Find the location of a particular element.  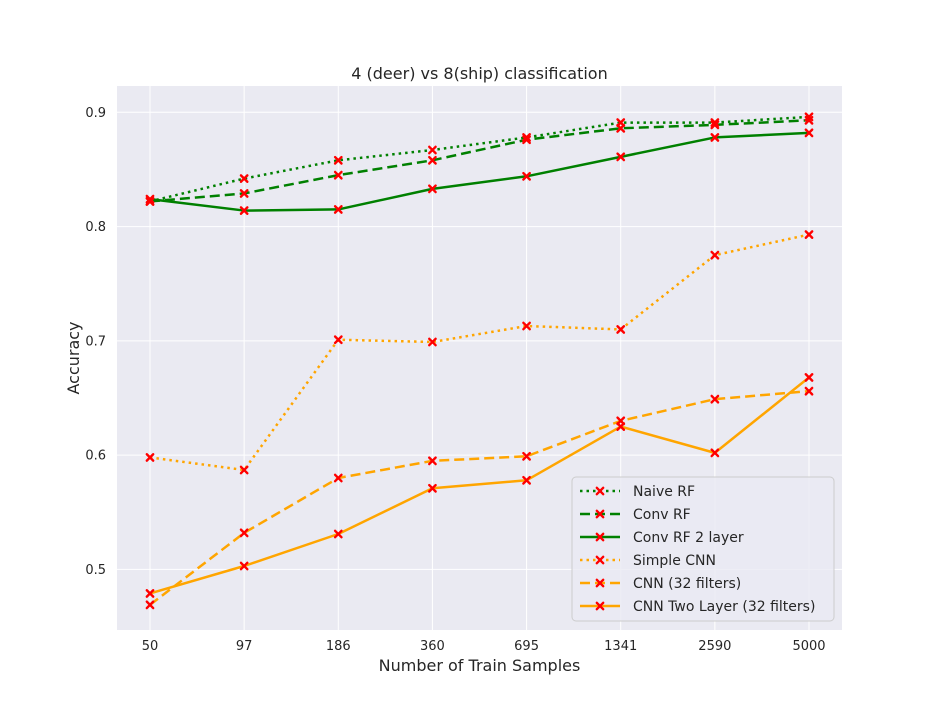

y-tick-label: 0.9 is located at coordinates (95, 113).